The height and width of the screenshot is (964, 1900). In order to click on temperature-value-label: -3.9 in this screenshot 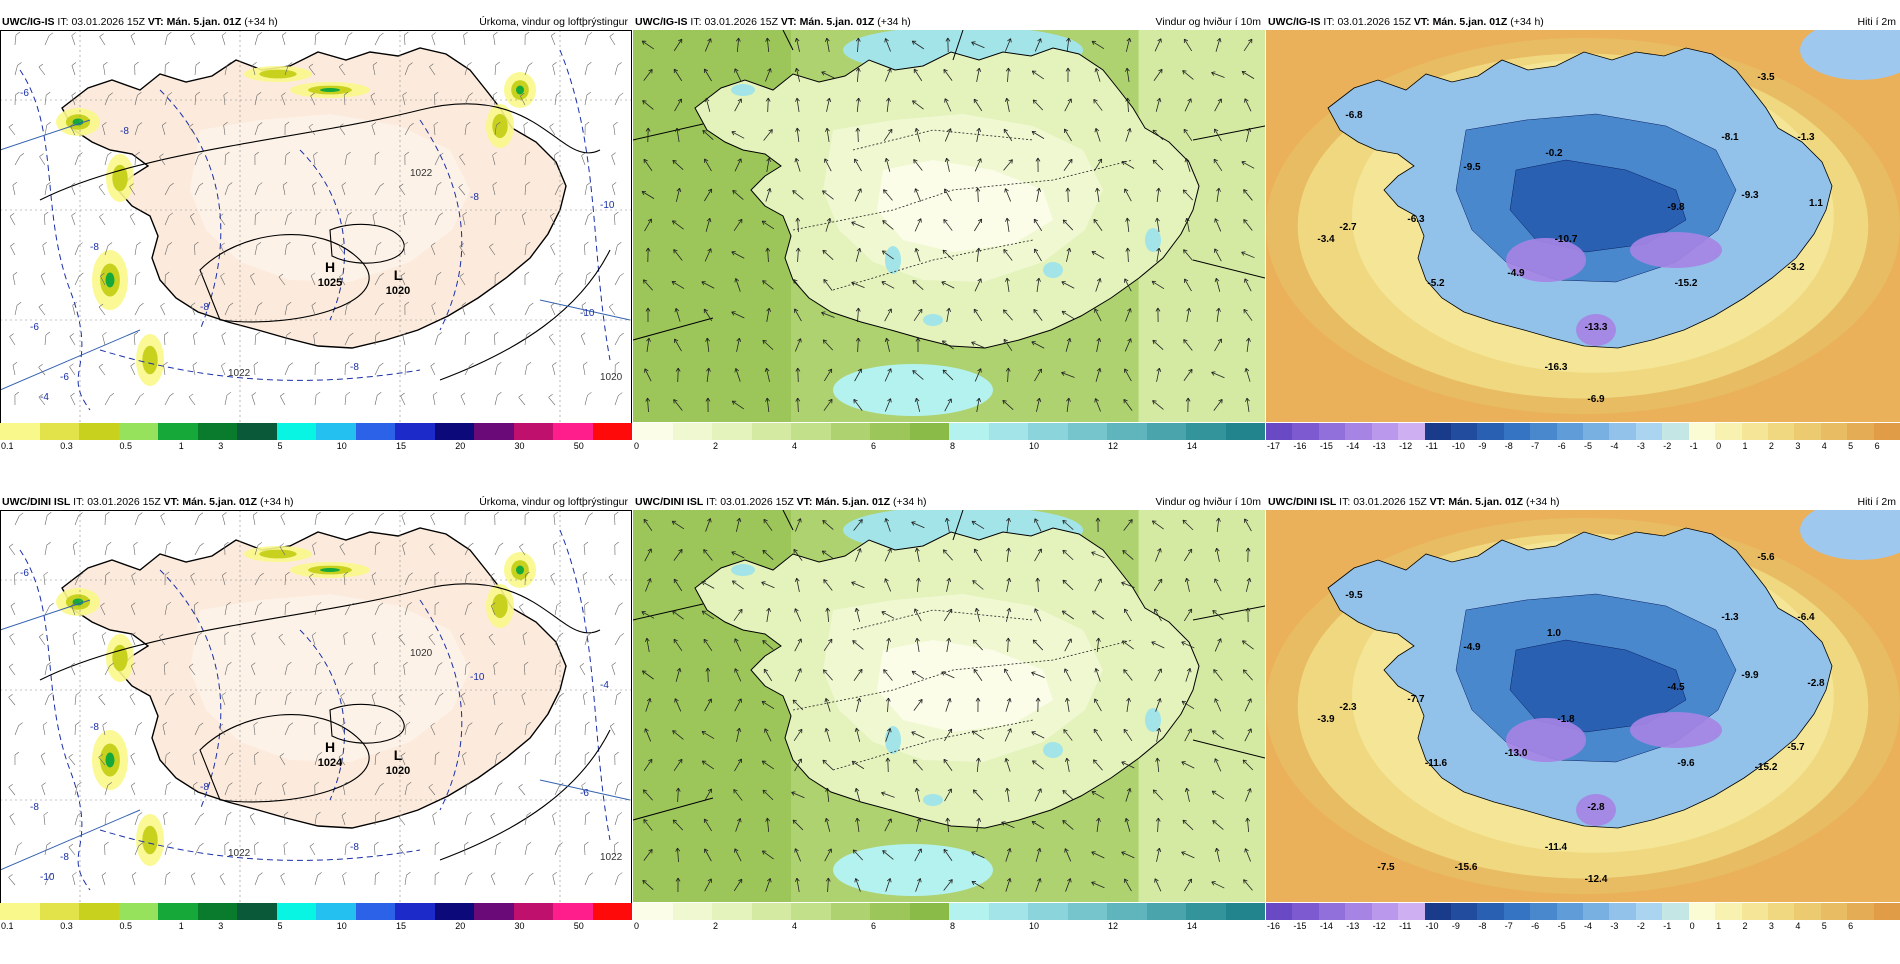, I will do `click(1326, 719)`.